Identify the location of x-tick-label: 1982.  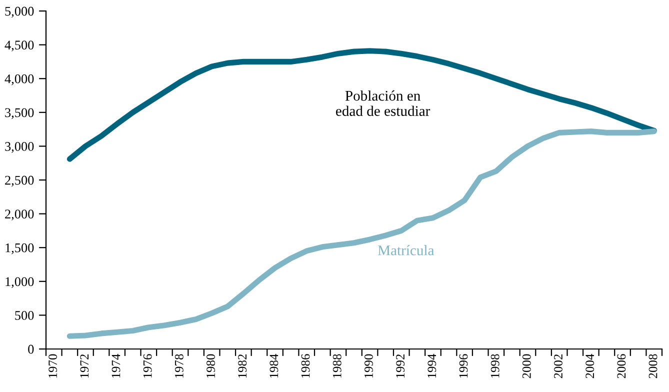
(242, 366).